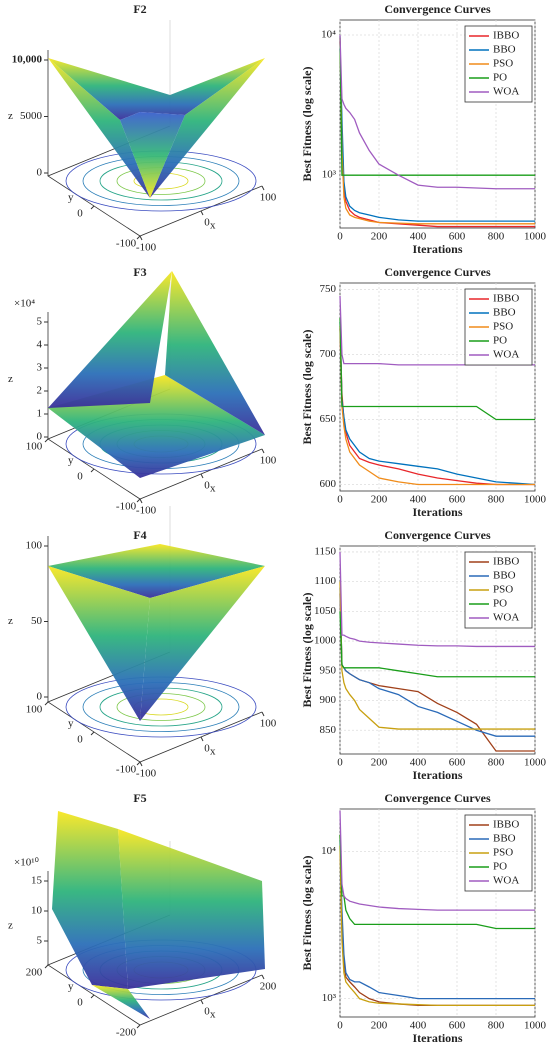 The width and height of the screenshot is (550, 1053). I want to click on y-tick-label: 900, so click(328, 700).